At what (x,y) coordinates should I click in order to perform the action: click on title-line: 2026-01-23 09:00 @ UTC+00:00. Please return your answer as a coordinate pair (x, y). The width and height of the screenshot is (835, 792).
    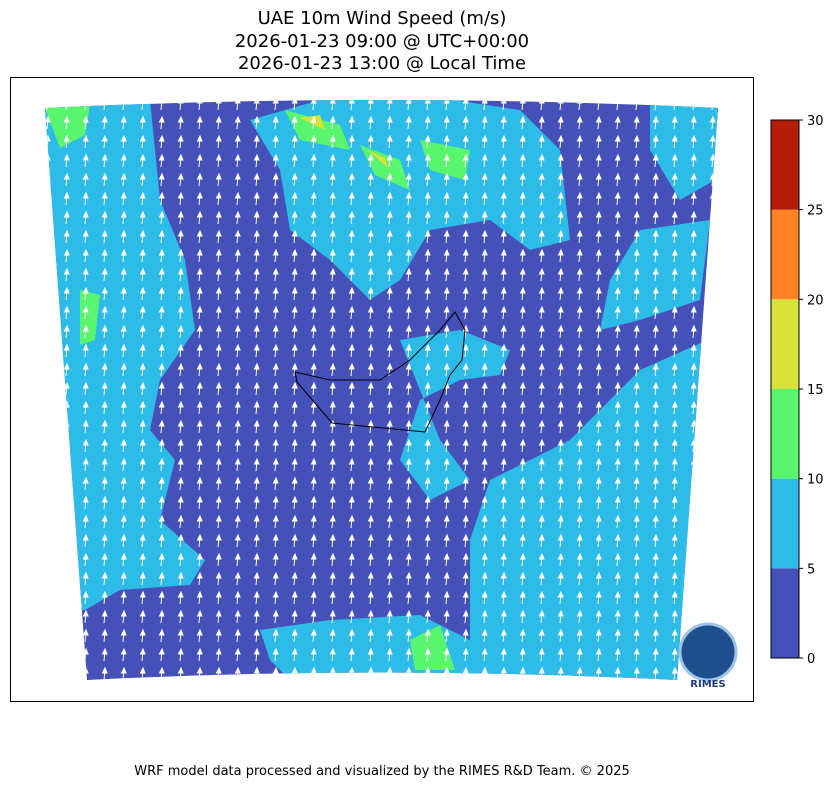
    Looking at the image, I should click on (382, 41).